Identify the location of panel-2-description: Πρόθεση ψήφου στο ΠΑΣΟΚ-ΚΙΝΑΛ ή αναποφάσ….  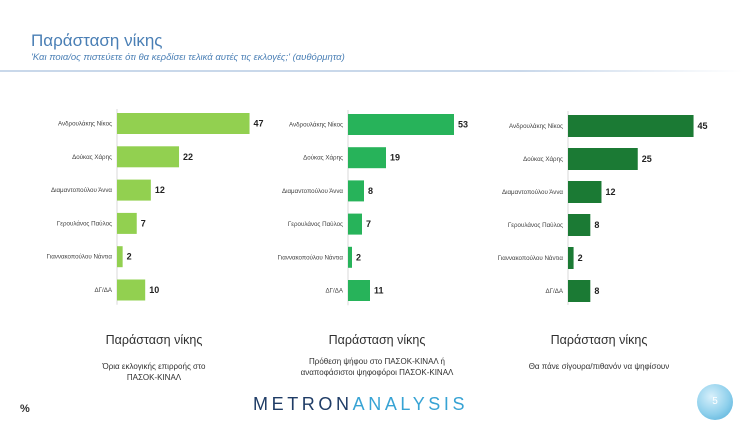
(377, 367).